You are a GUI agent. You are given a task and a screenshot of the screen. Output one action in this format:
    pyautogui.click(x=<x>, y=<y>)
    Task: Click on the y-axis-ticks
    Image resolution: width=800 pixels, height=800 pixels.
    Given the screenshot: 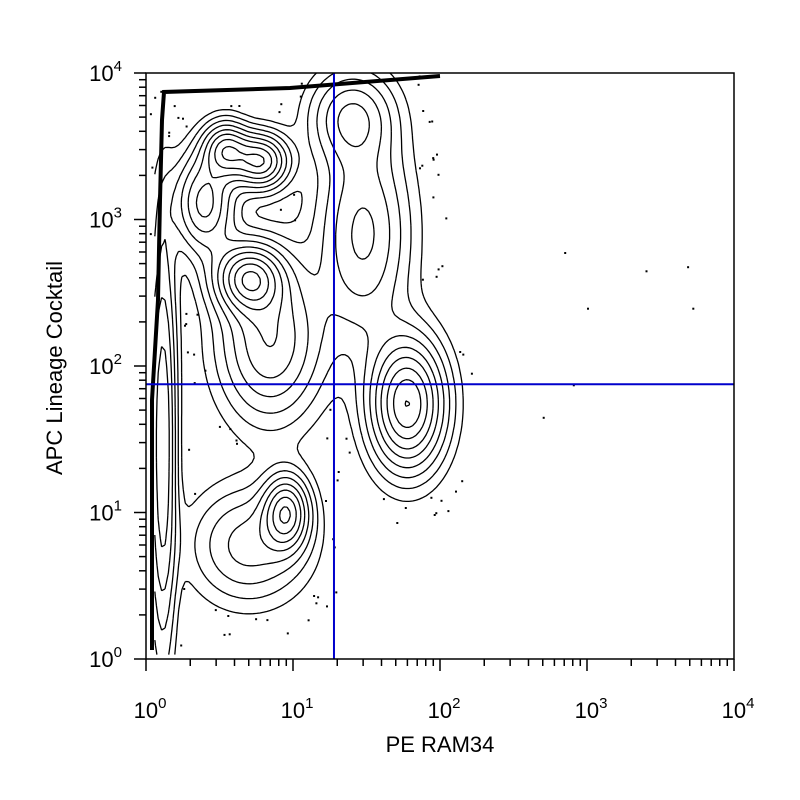 What is the action you would take?
    pyautogui.click(x=140, y=366)
    